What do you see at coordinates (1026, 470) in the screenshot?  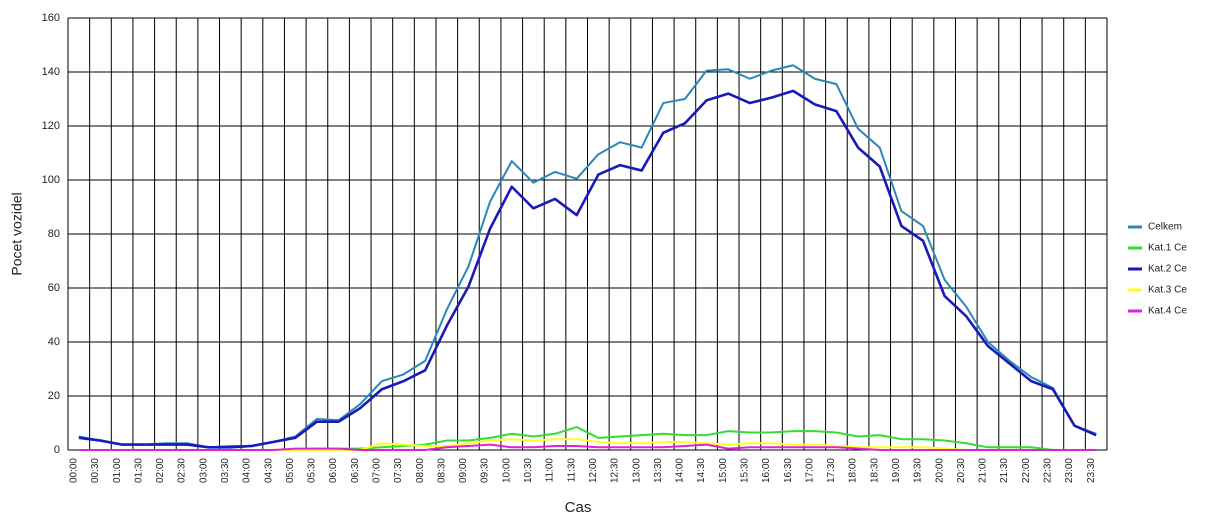 I see `x-tick-label: 22:00` at bounding box center [1026, 470].